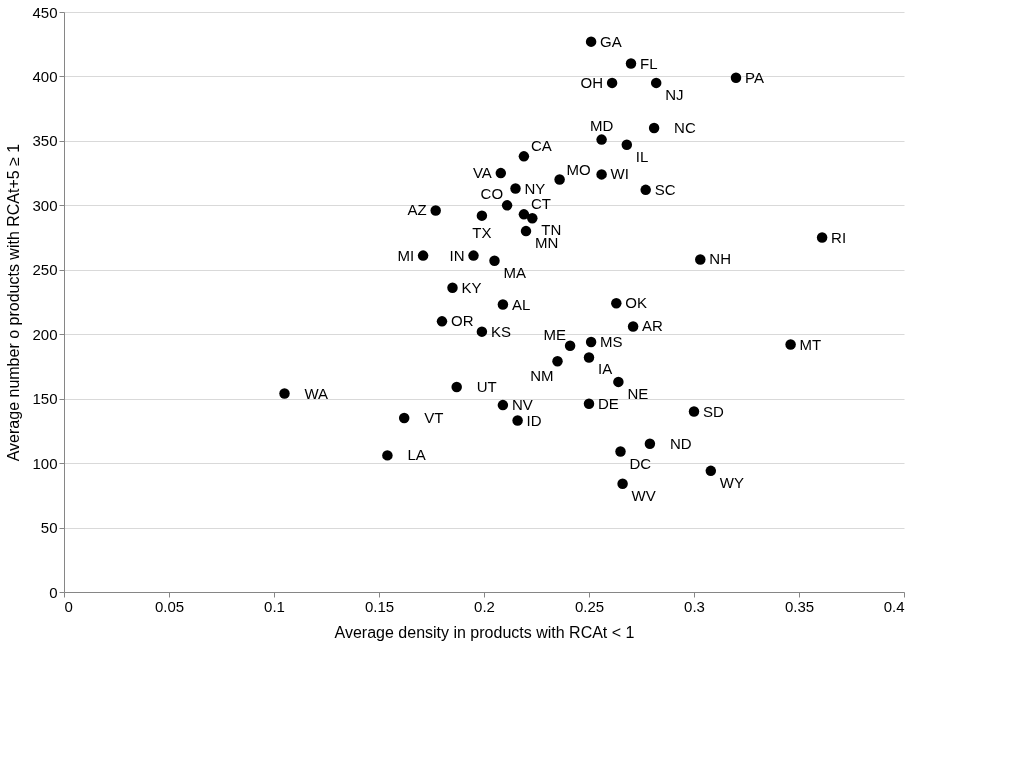 The image size is (1032, 767). What do you see at coordinates (540, 204) in the screenshot?
I see `annotation: CT` at bounding box center [540, 204].